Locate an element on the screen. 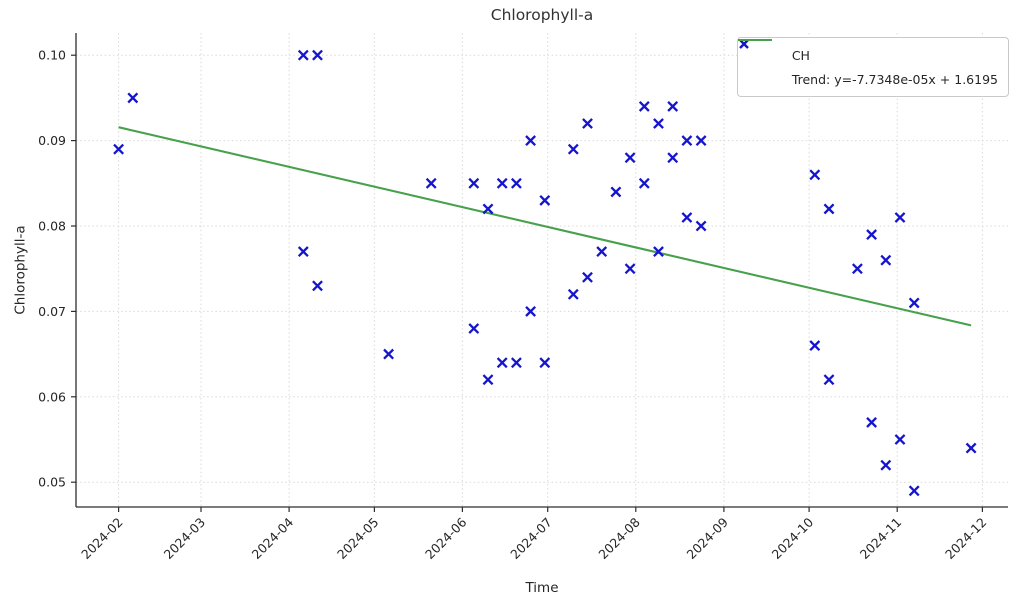  x-tick-label: 2024-07 is located at coordinates (531, 539).